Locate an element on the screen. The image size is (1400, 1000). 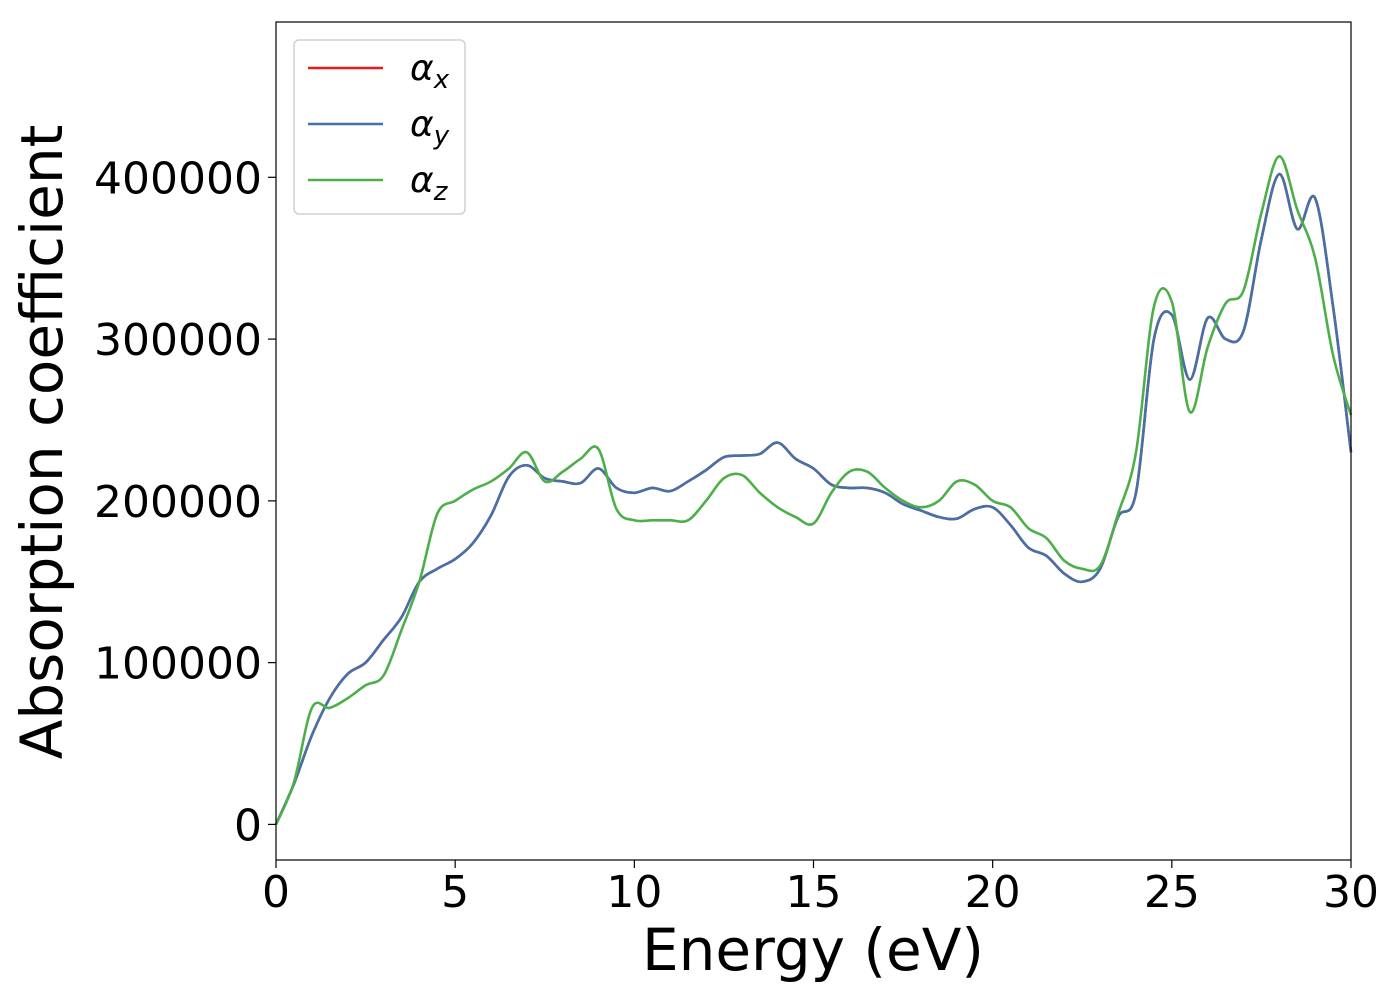
y-tick-label: 0 is located at coordinates (248, 825).